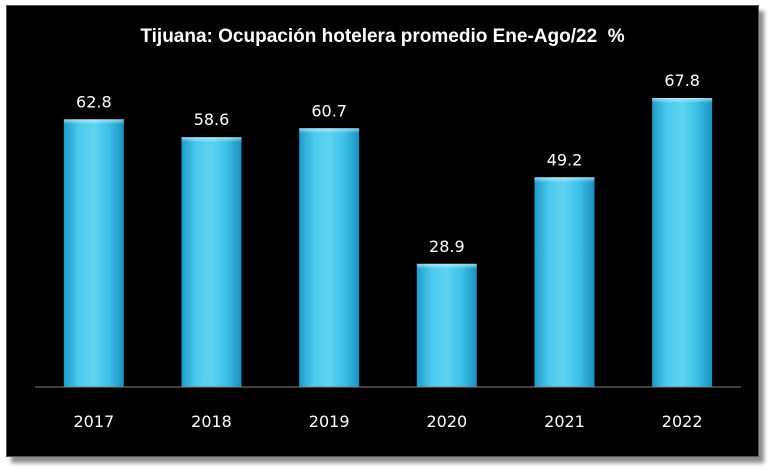 Image resolution: width=769 pixels, height=468 pixels. I want to click on x-tick-label: 2021, so click(564, 421).